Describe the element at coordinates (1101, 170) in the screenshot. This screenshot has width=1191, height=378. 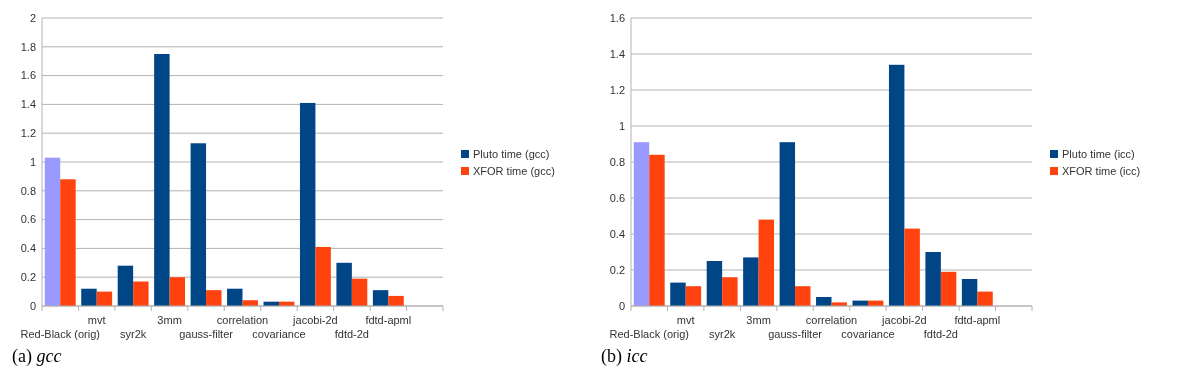
I see `legend-label: XFOR time (icc)` at that location.